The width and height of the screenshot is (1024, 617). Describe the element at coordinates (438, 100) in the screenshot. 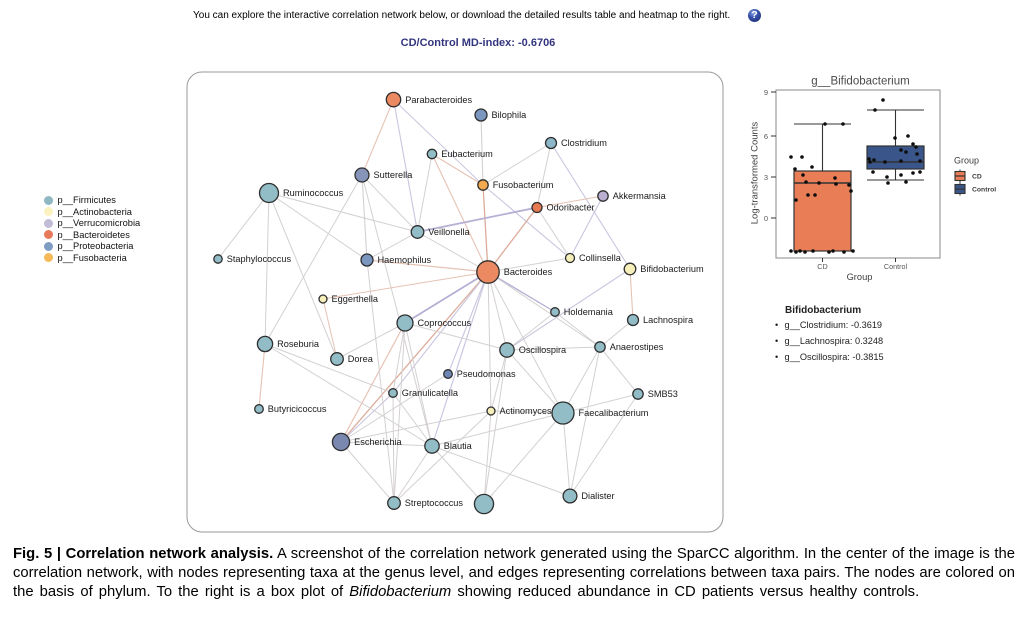

I see `svg-text: Parabacteroides` at that location.